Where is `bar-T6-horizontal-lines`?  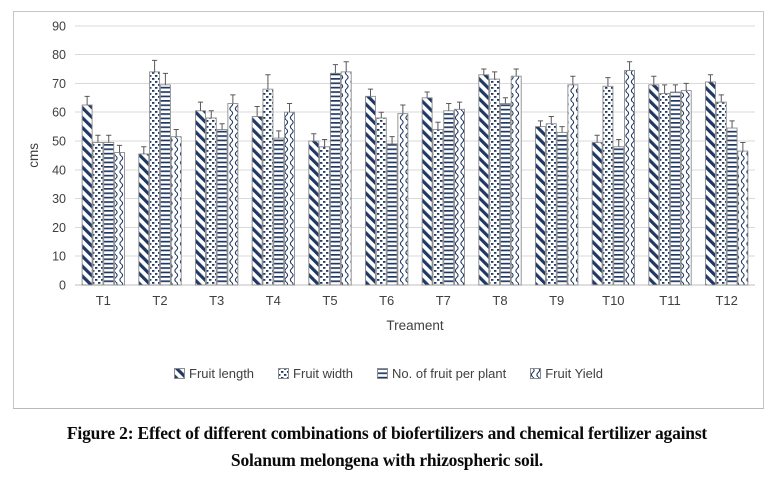 bar-T6-horizontal-lines is located at coordinates (392, 214).